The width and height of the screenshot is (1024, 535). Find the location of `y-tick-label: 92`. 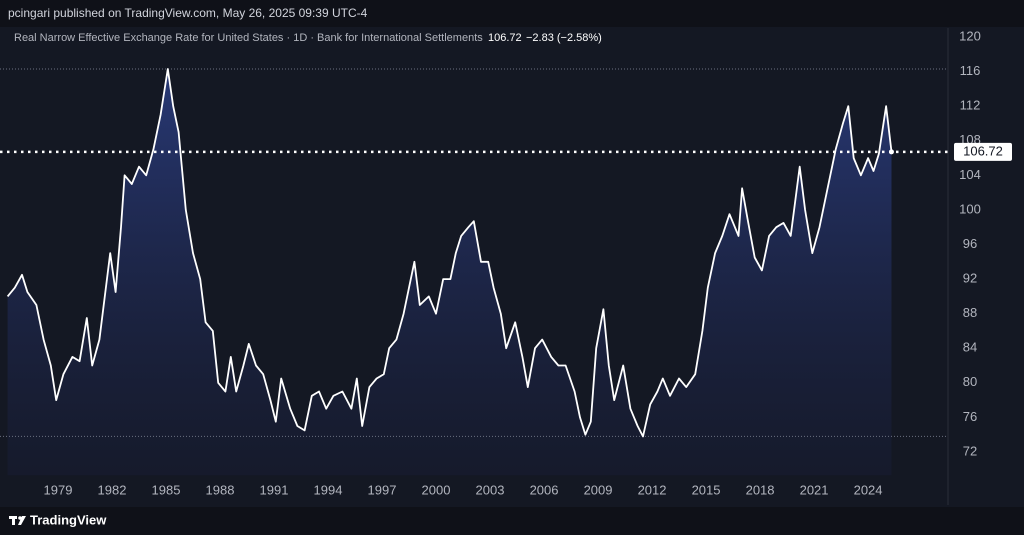

y-tick-label: 92 is located at coordinates (970, 278).